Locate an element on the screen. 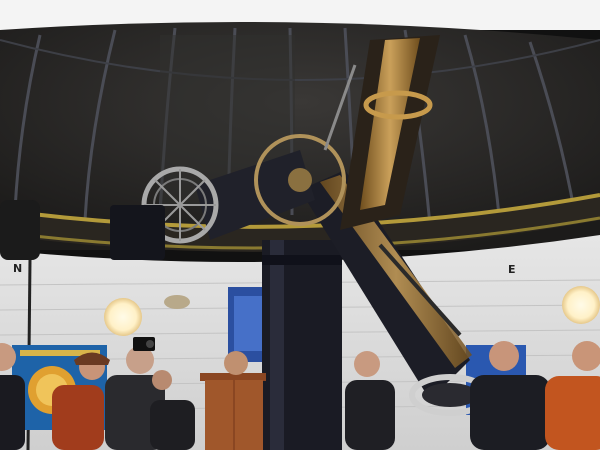 The width and height of the screenshot is (600, 450). person-glasses-right is located at coordinates (510, 395).